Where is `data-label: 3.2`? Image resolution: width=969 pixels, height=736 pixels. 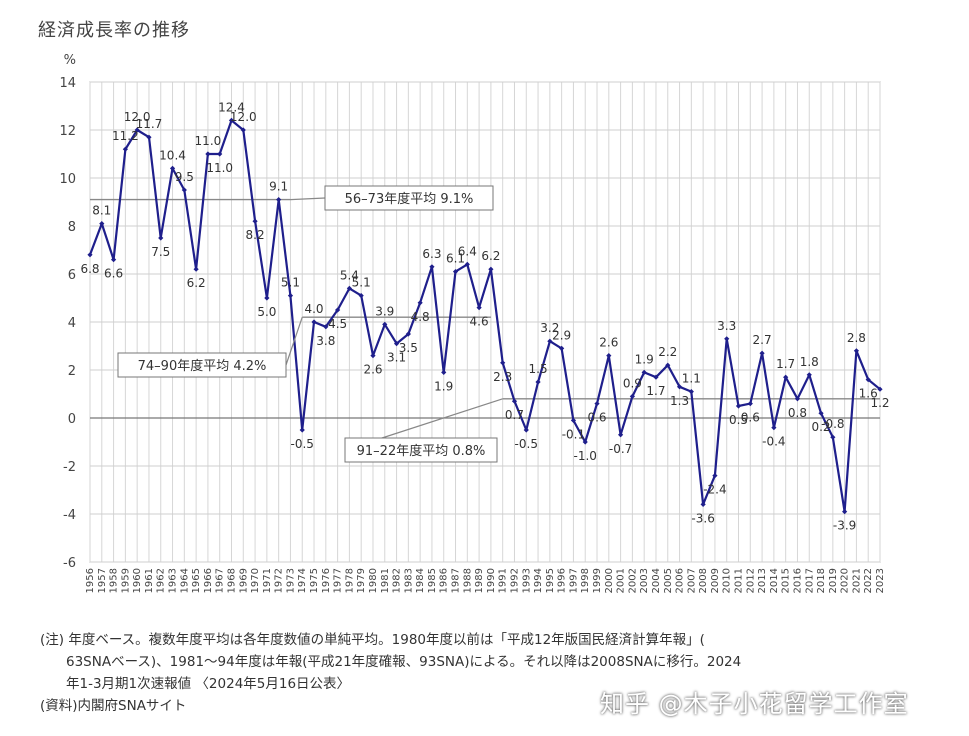
data-label: 3.2 is located at coordinates (549, 328).